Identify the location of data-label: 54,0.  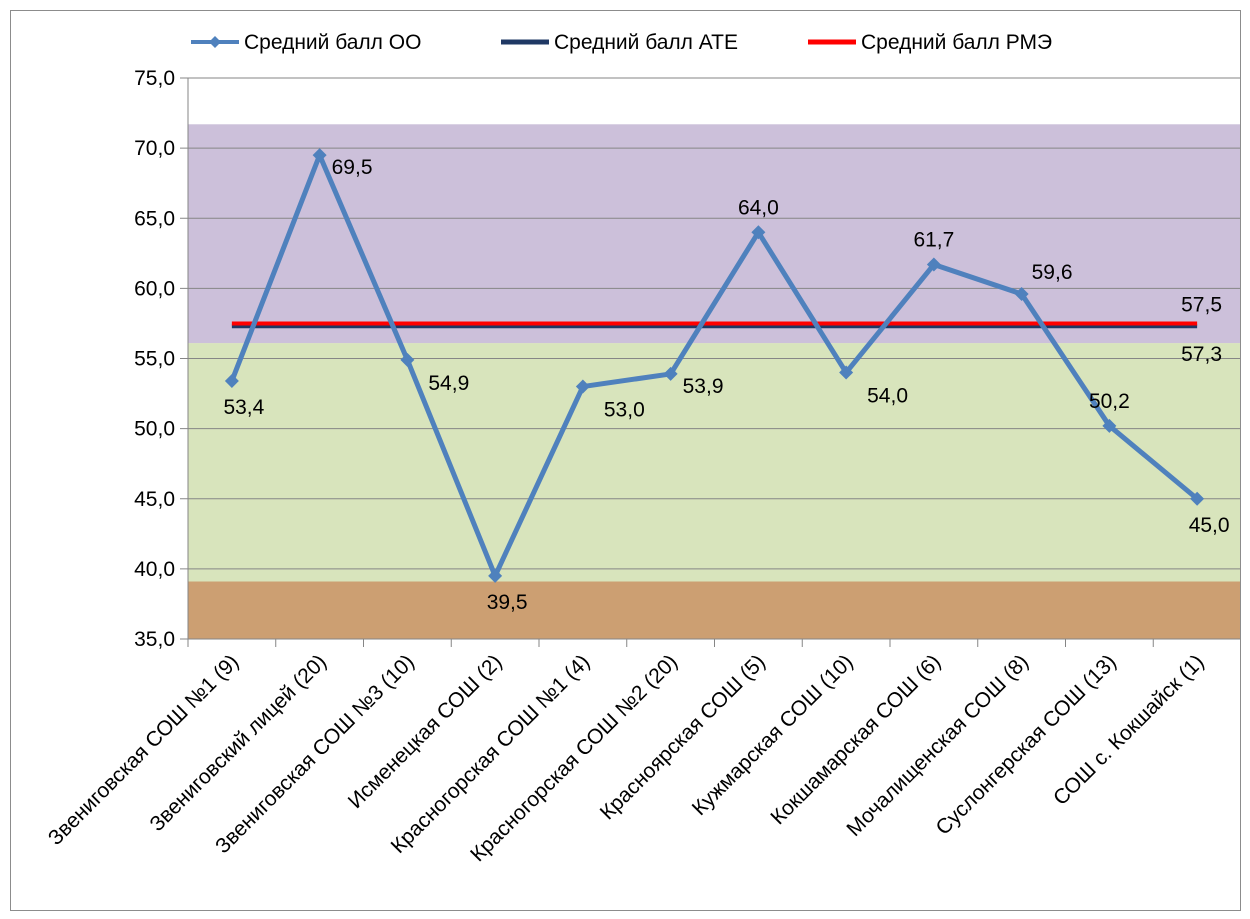
(887, 396).